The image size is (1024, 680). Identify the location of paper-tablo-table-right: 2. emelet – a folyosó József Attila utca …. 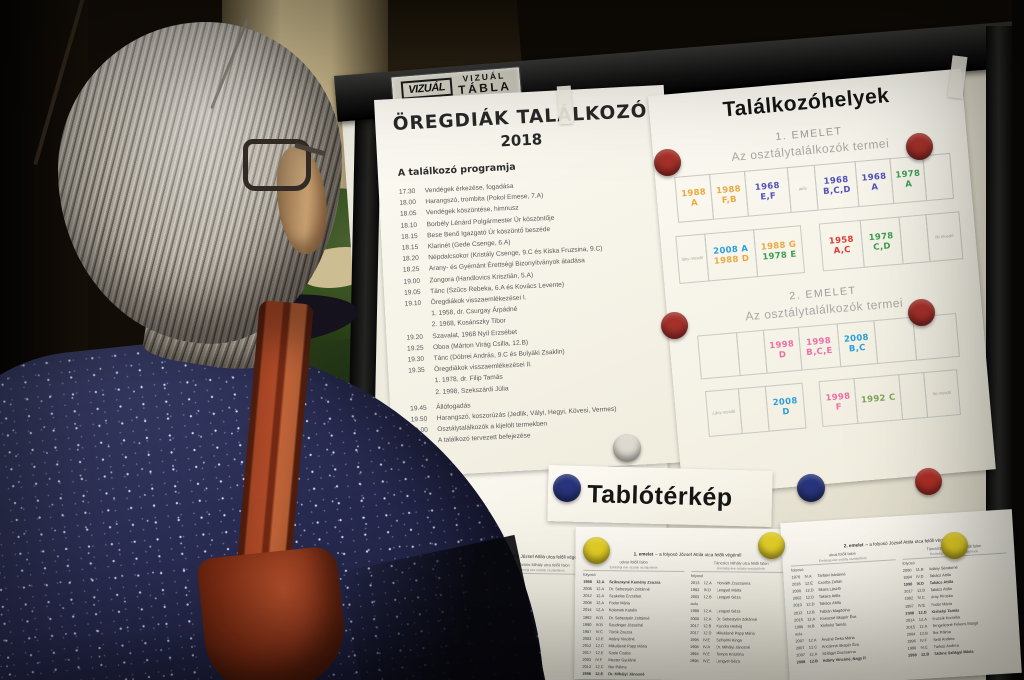
(901, 594).